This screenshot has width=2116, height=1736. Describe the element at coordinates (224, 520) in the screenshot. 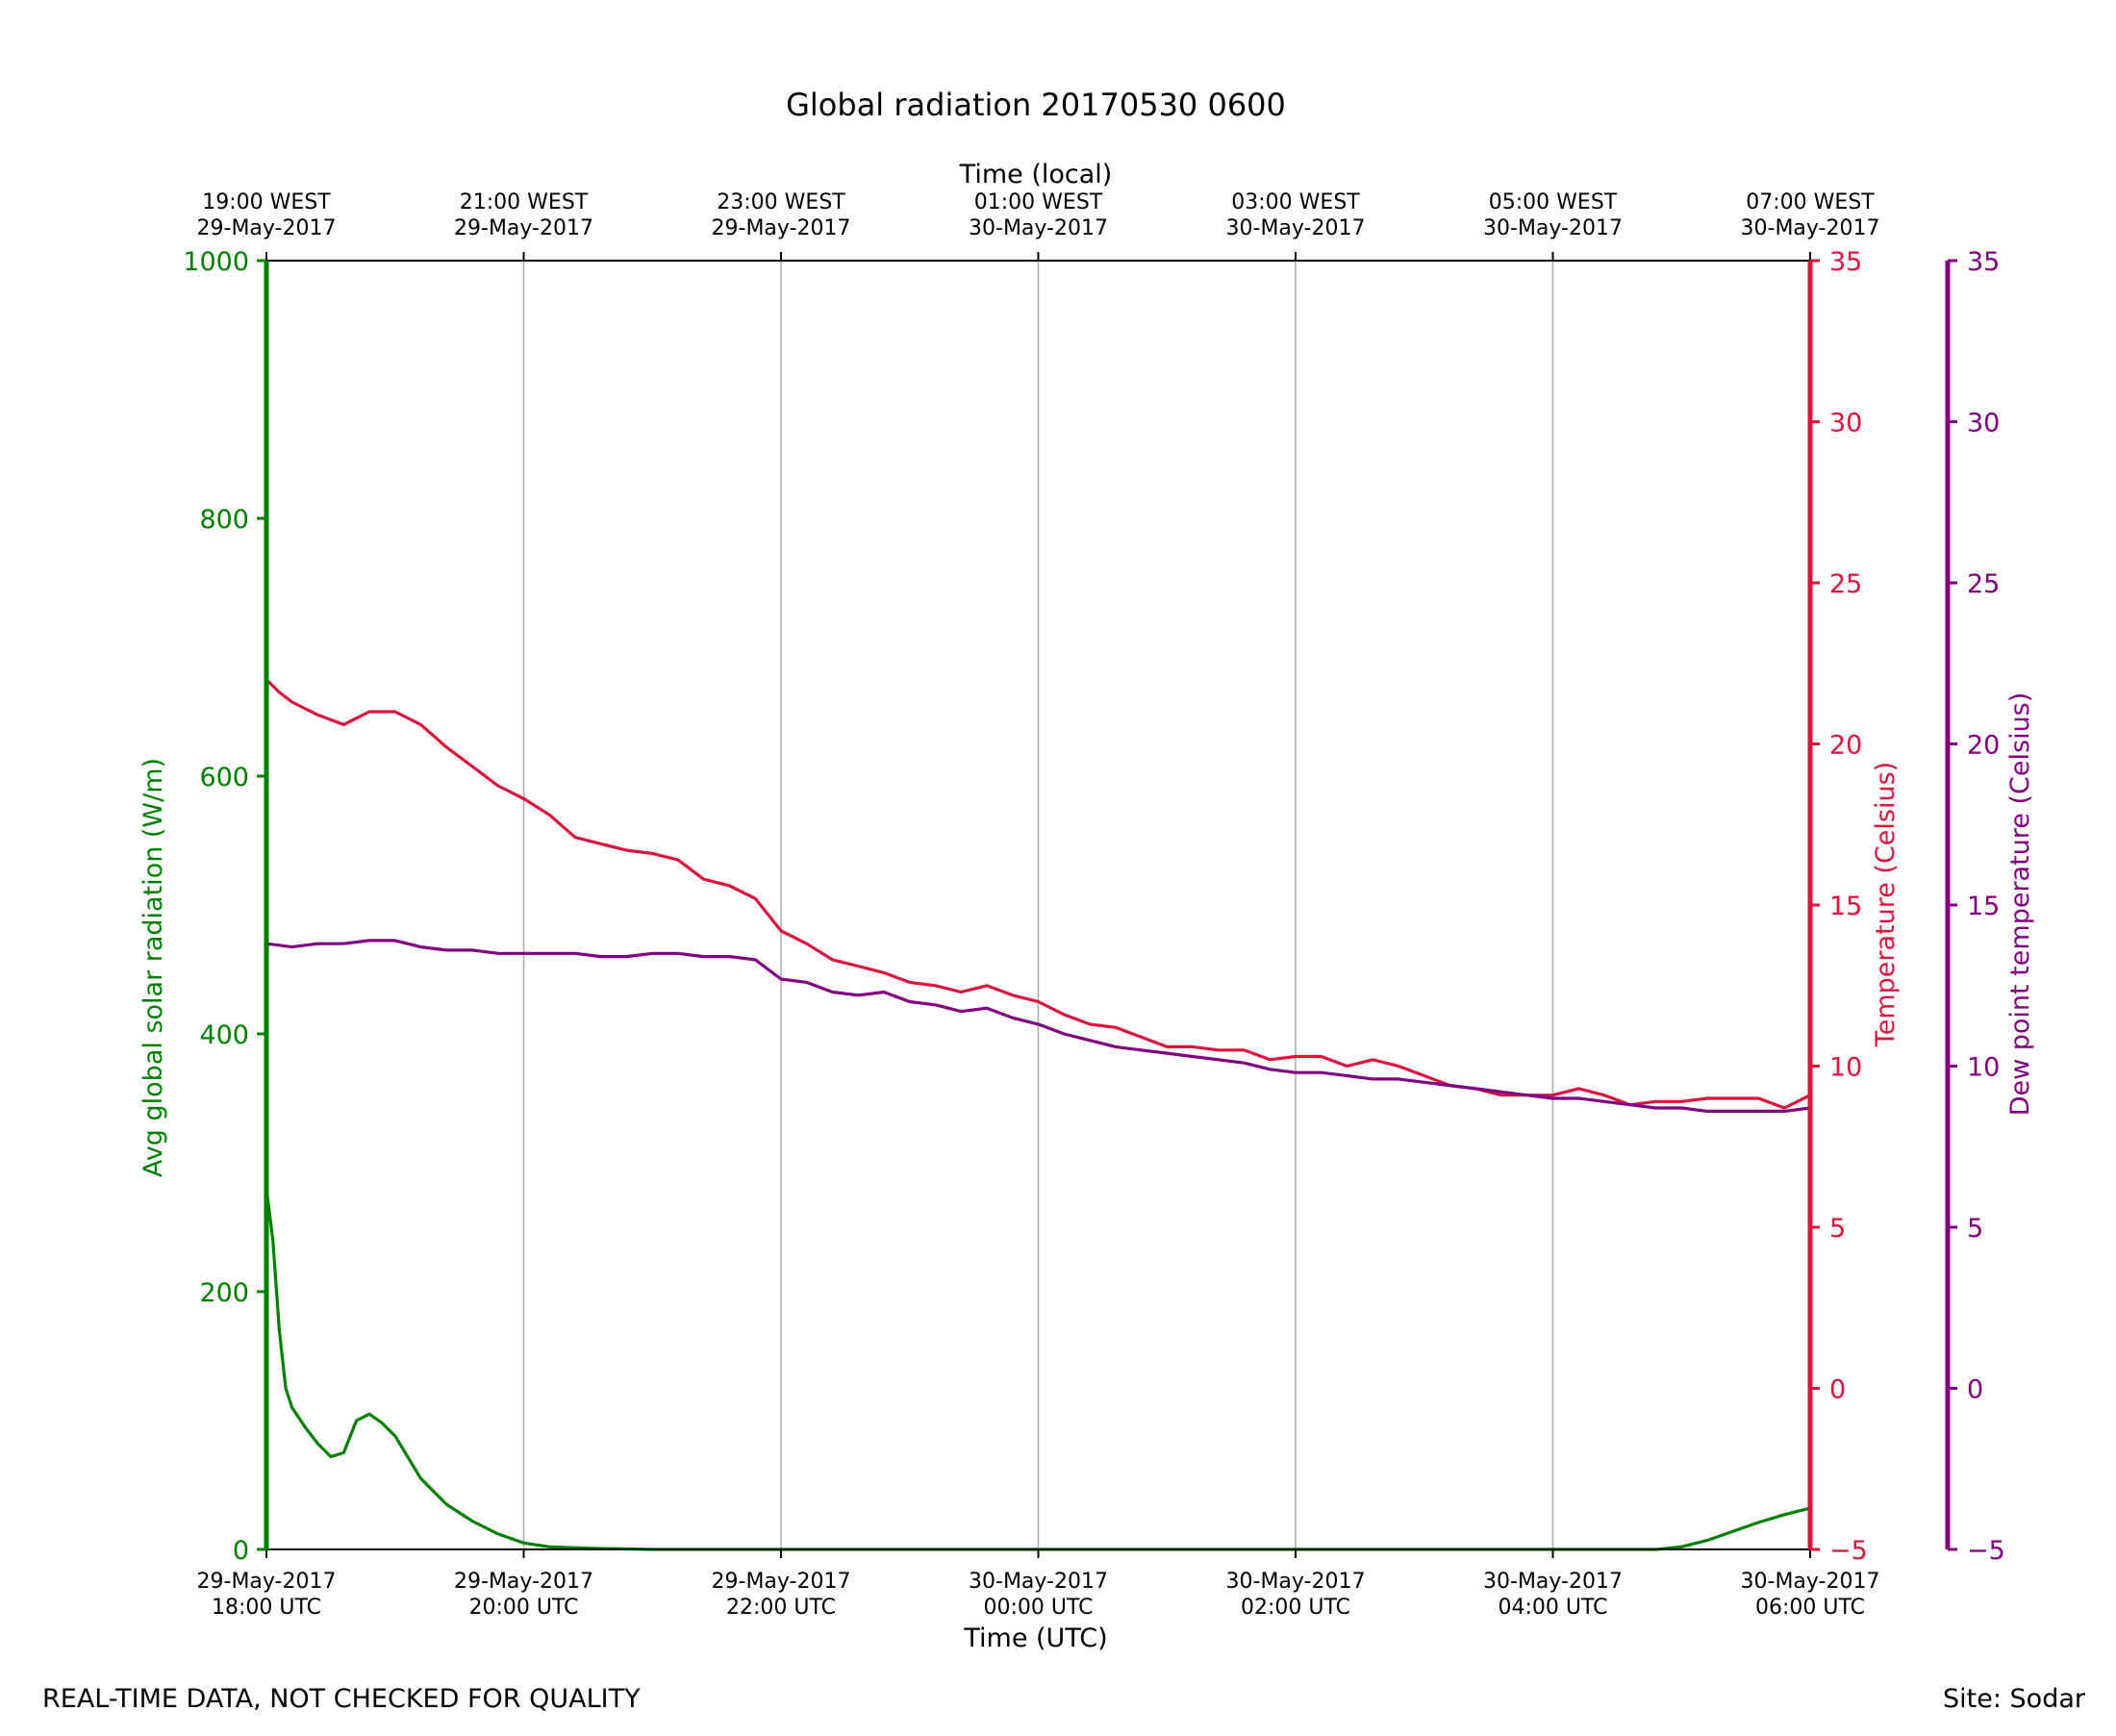

I see `y-tick-label-radiation: 800` at that location.